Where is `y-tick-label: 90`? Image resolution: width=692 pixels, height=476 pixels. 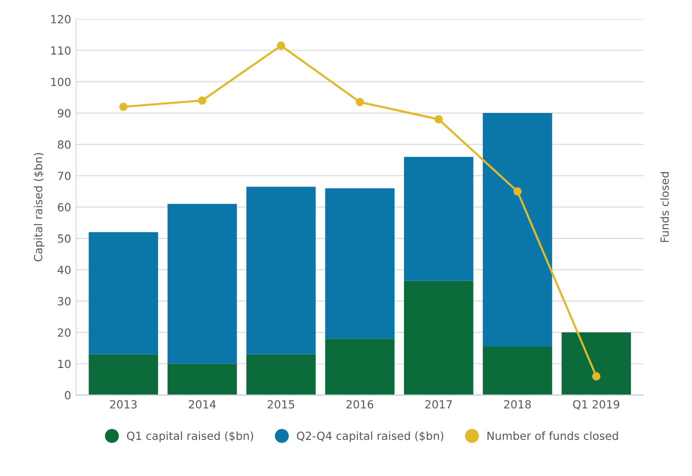
y-tick-label: 90 is located at coordinates (64, 113).